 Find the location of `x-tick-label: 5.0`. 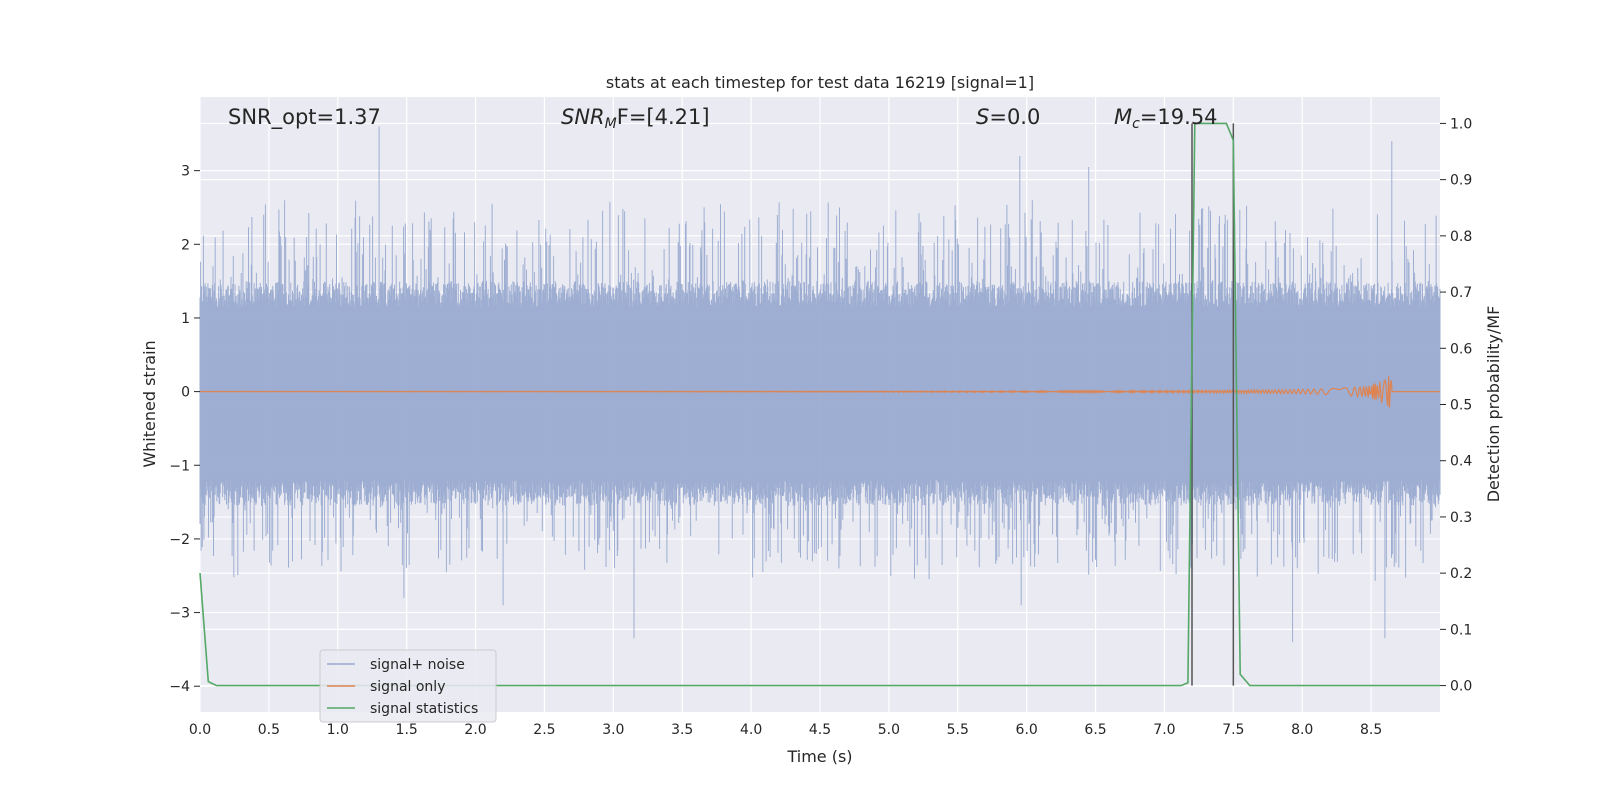

x-tick-label: 5.0 is located at coordinates (889, 730).